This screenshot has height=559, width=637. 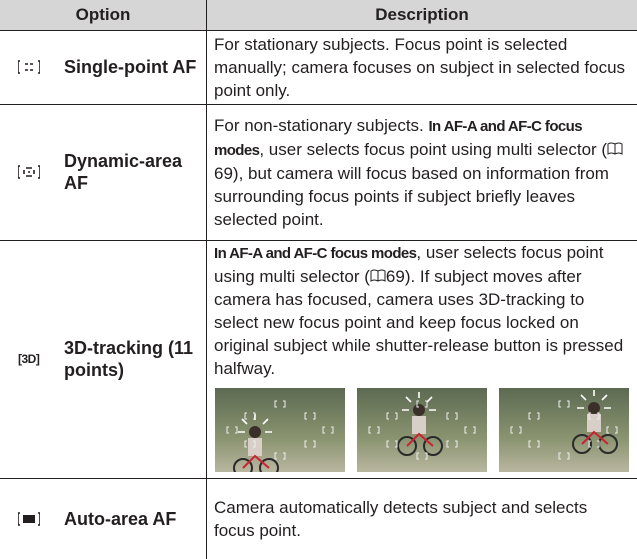 I want to click on option-cell: Single-point AF, so click(x=103, y=67).